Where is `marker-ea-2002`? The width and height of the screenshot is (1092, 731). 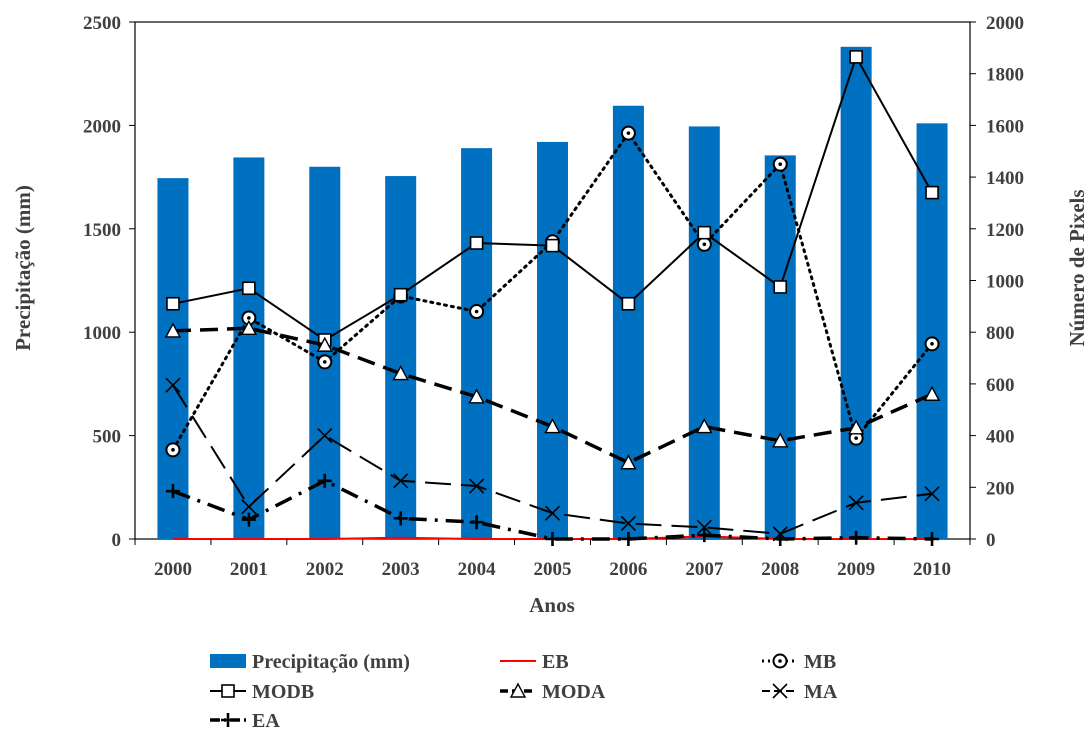
marker-ea-2002 is located at coordinates (324, 480).